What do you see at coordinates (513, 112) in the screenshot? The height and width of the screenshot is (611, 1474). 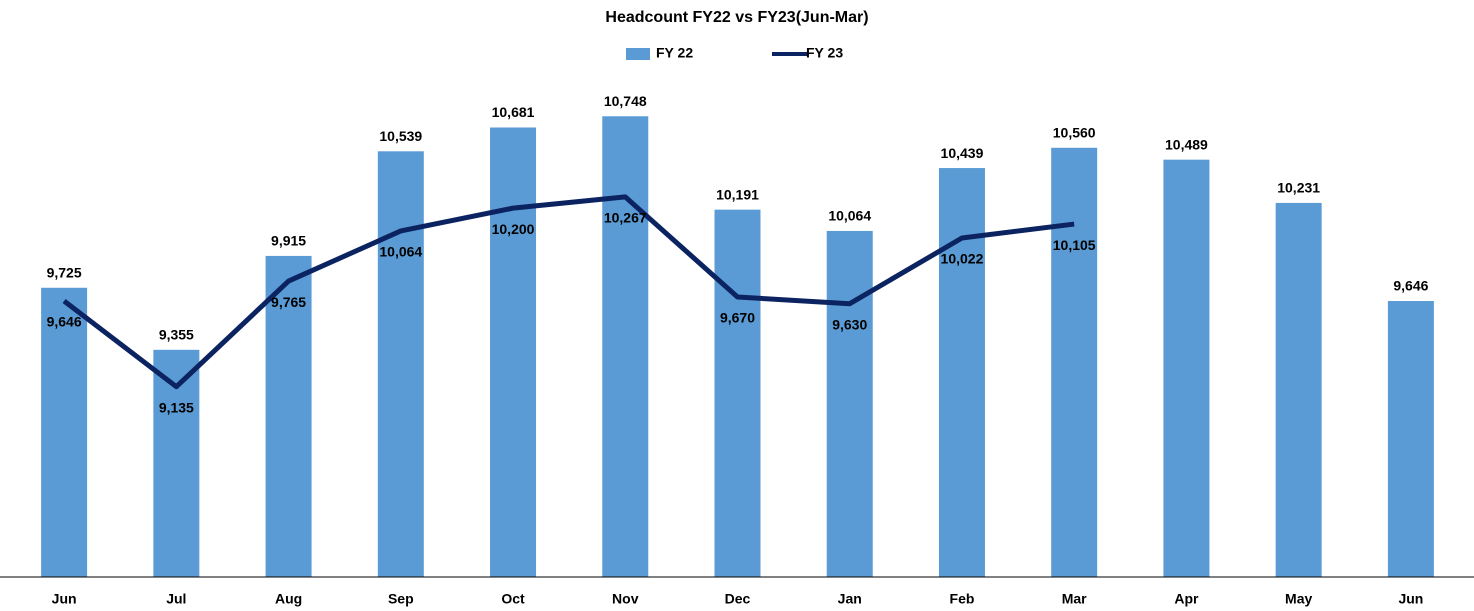 I see `data-label: 10,681` at bounding box center [513, 112].